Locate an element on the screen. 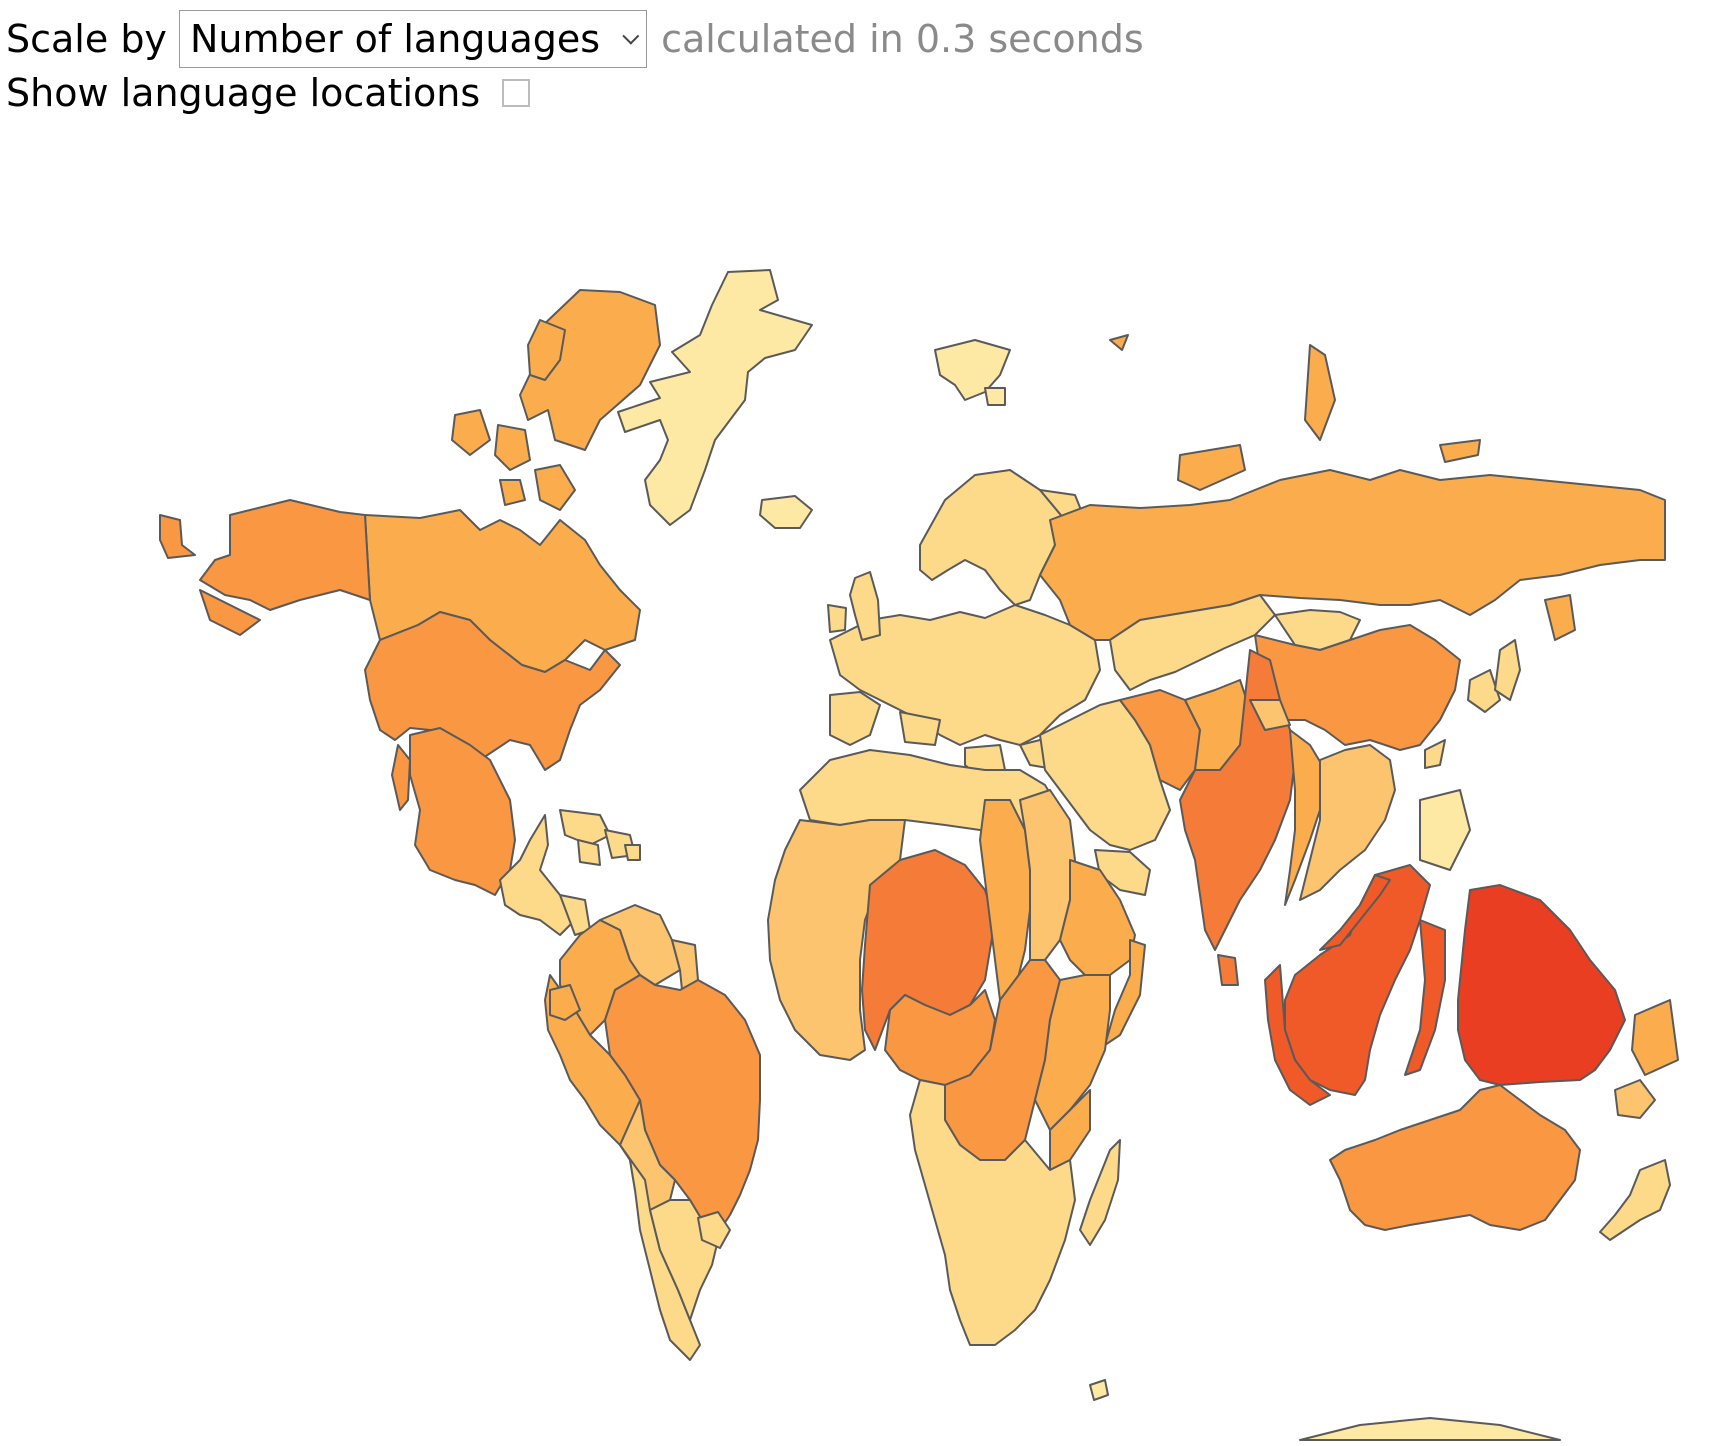 The width and height of the screenshot is (1725, 1446). region-sudan is located at coordinates (1047, 875).